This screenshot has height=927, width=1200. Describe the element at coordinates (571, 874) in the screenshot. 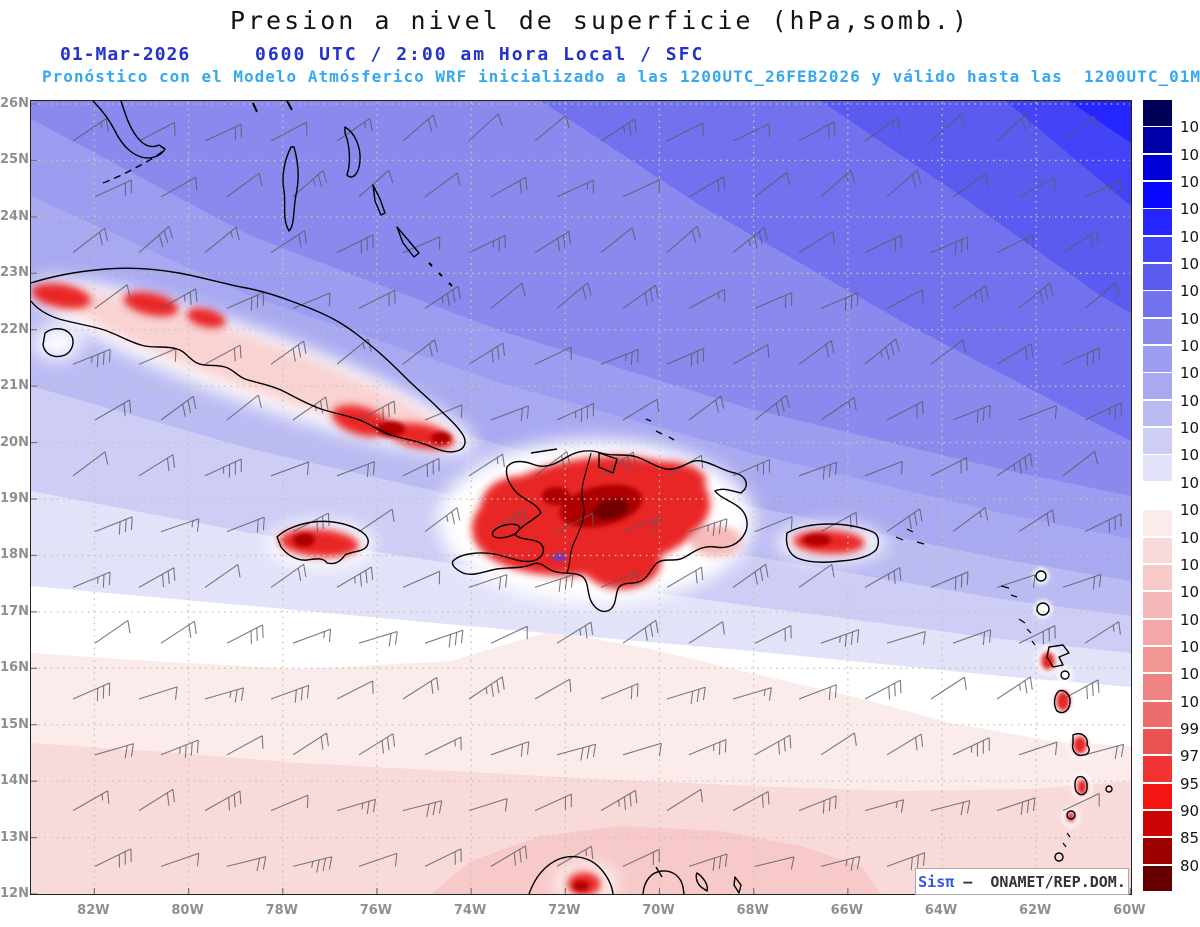

I see `coast-guajira` at that location.